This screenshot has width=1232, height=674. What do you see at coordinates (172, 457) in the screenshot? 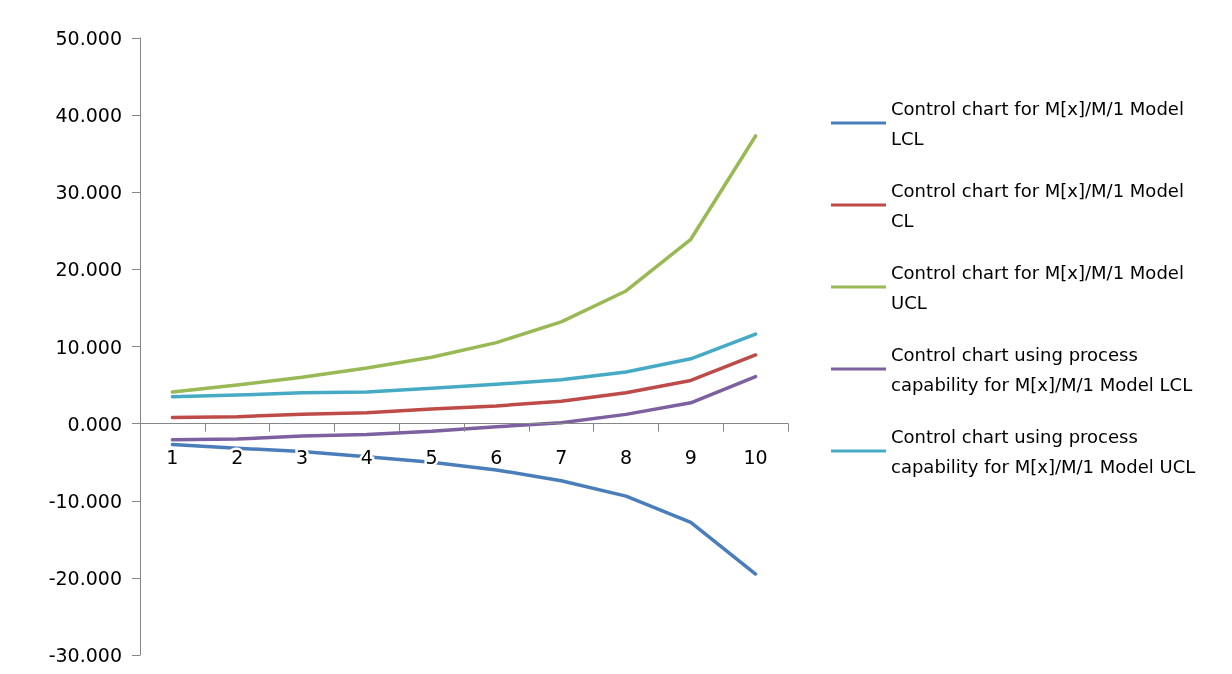
I see `x-tick-label: 1` at bounding box center [172, 457].